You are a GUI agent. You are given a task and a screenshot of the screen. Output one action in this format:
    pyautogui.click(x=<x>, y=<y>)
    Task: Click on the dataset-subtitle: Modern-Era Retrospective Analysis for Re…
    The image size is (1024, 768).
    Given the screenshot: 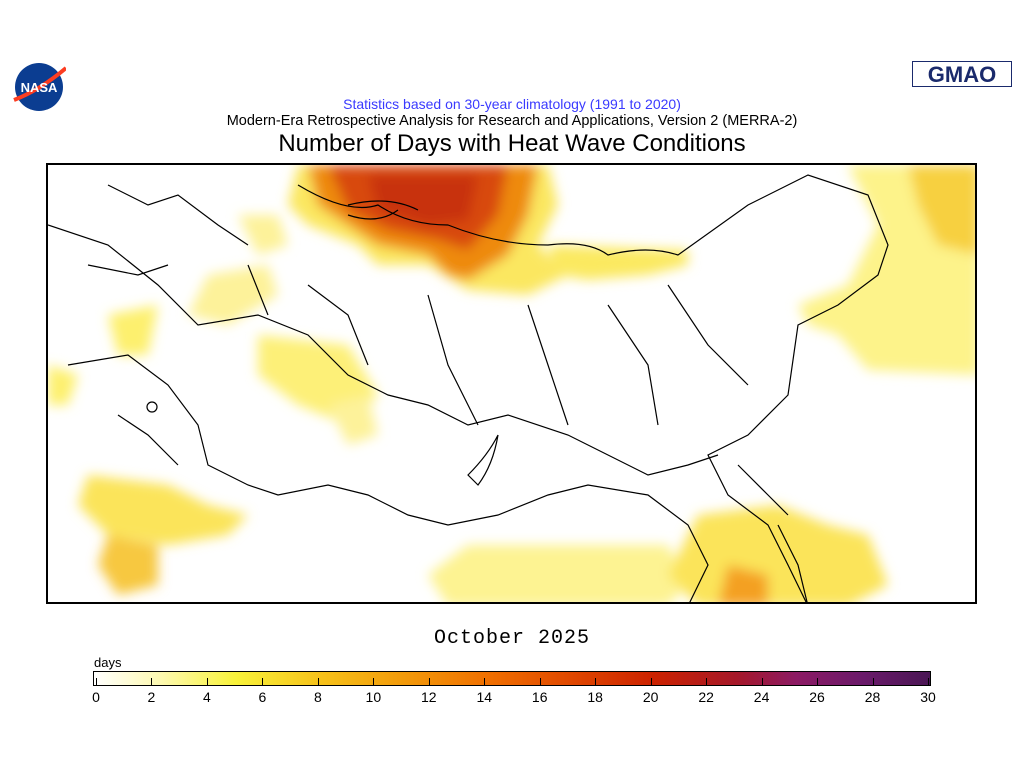 What is the action you would take?
    pyautogui.click(x=512, y=121)
    